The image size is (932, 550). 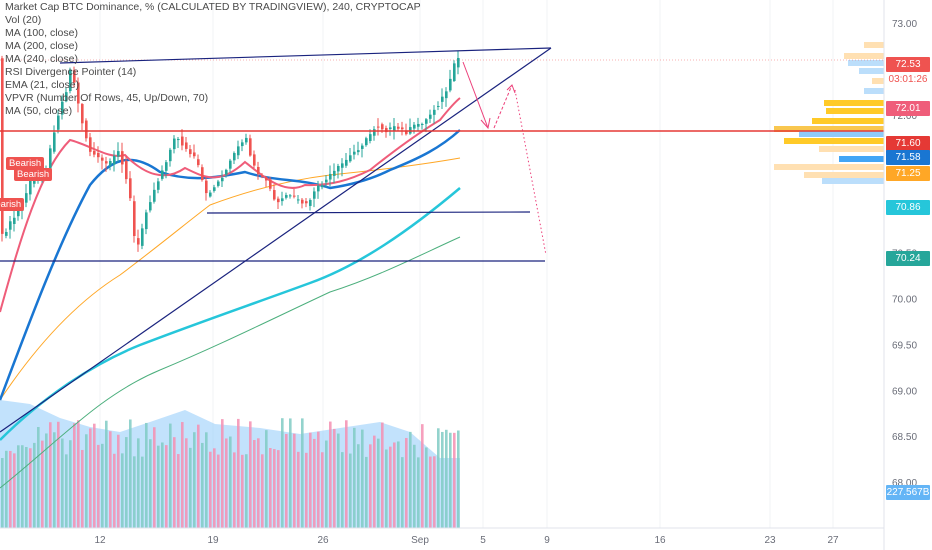 What do you see at coordinates (23, 20) in the screenshot?
I see `legend-vol: Vol (20)` at bounding box center [23, 20].